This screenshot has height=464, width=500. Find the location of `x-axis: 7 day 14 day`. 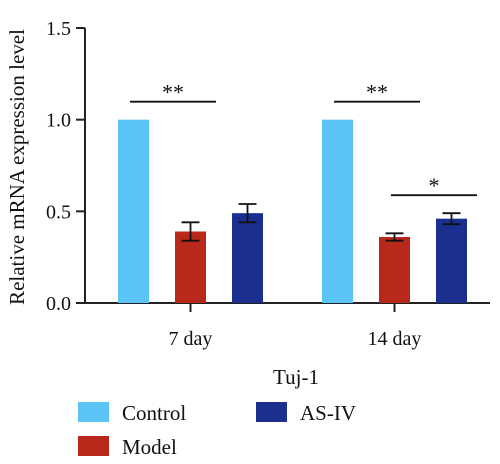

x-axis: 7 day 14 day is located at coordinates (287, 326).